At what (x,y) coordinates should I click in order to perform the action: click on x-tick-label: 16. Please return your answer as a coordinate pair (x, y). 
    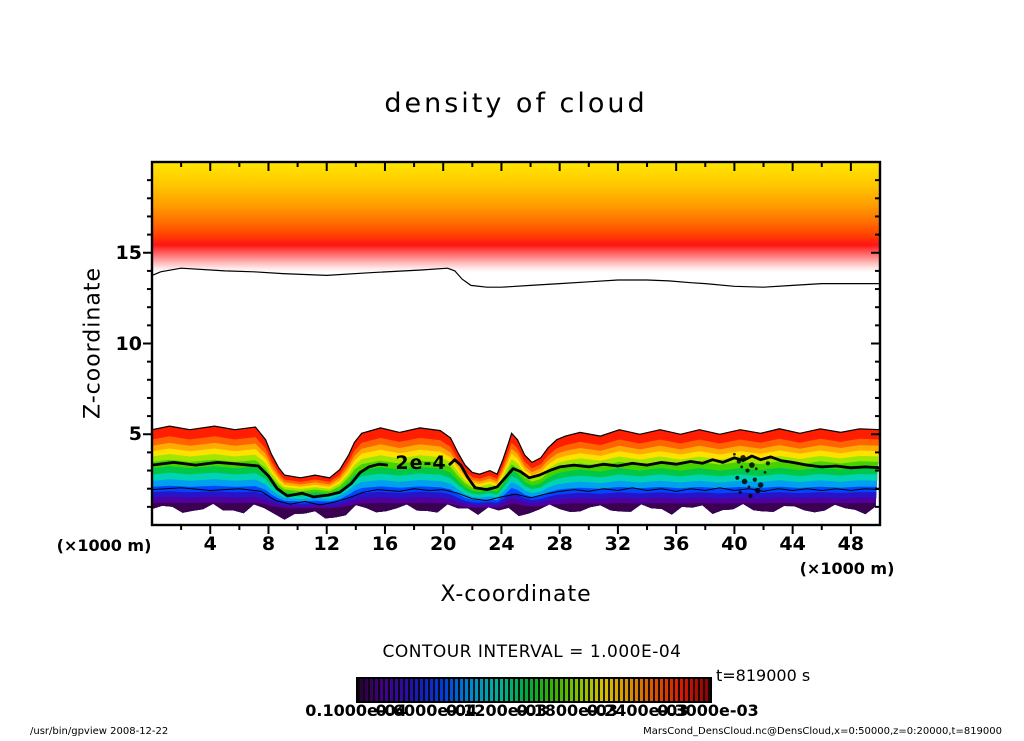
    Looking at the image, I should click on (385, 544).